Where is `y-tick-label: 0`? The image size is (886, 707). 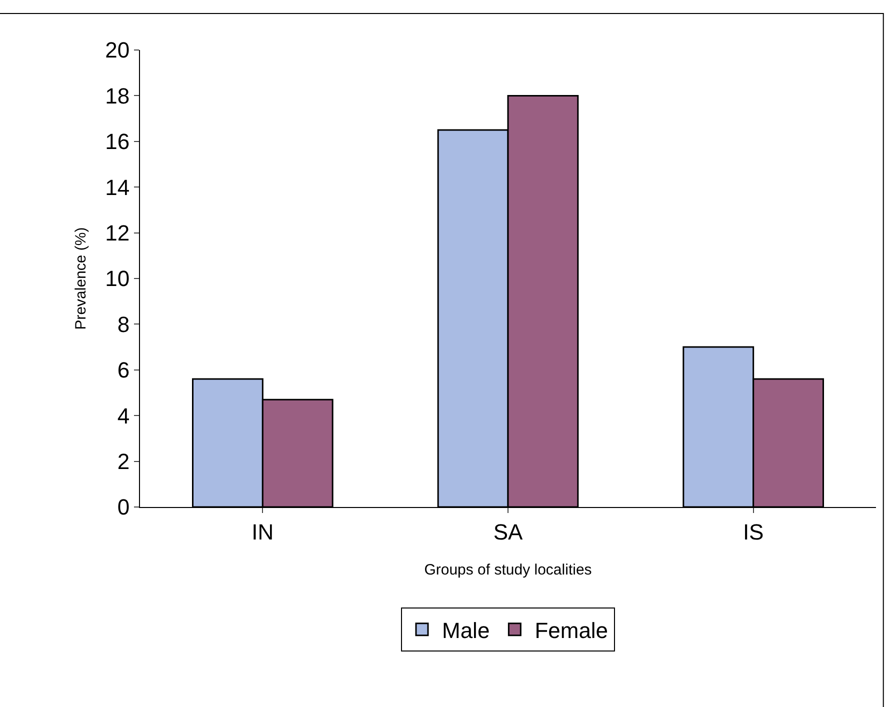 y-tick-label: 0 is located at coordinates (123, 507).